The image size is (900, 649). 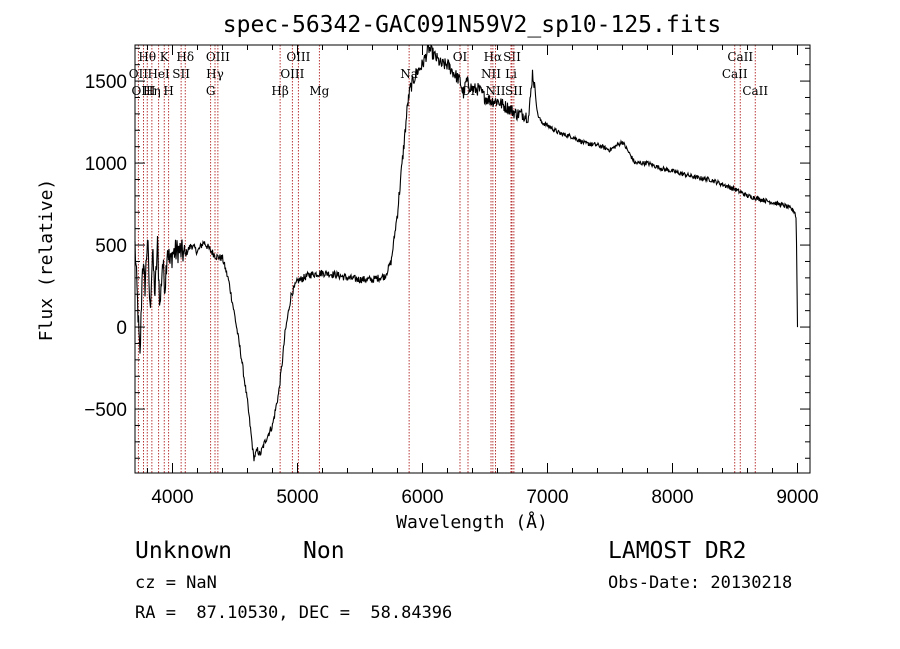 What do you see at coordinates (139, 74) in the screenshot?
I see `line-marker-label: OII` at bounding box center [139, 74].